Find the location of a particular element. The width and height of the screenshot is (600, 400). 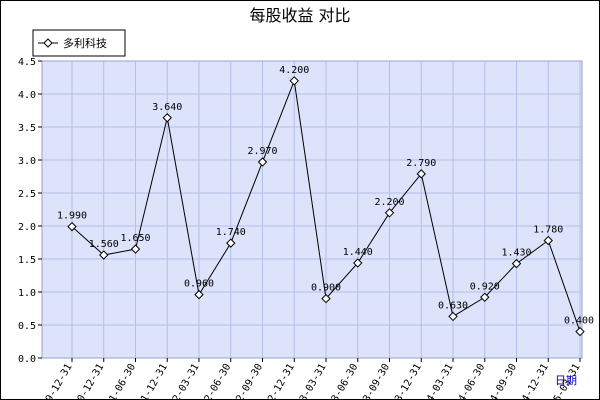

x-axis-label: 日期 is located at coordinates (566, 380).